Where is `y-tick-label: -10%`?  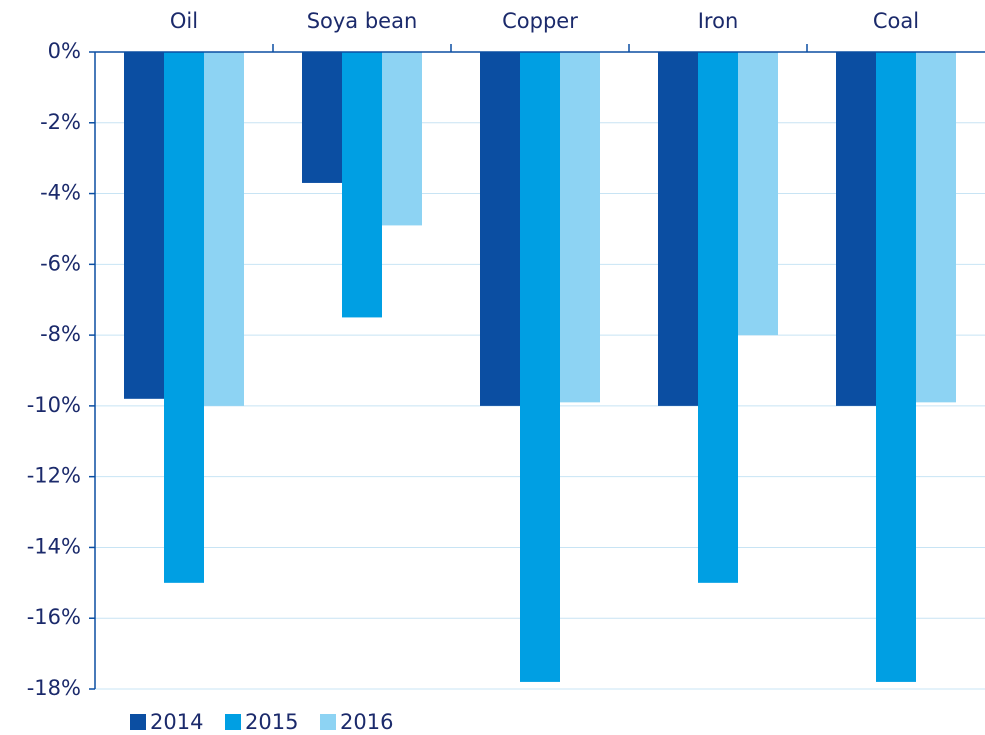
y-tick-label: -10% is located at coordinates (54, 405).